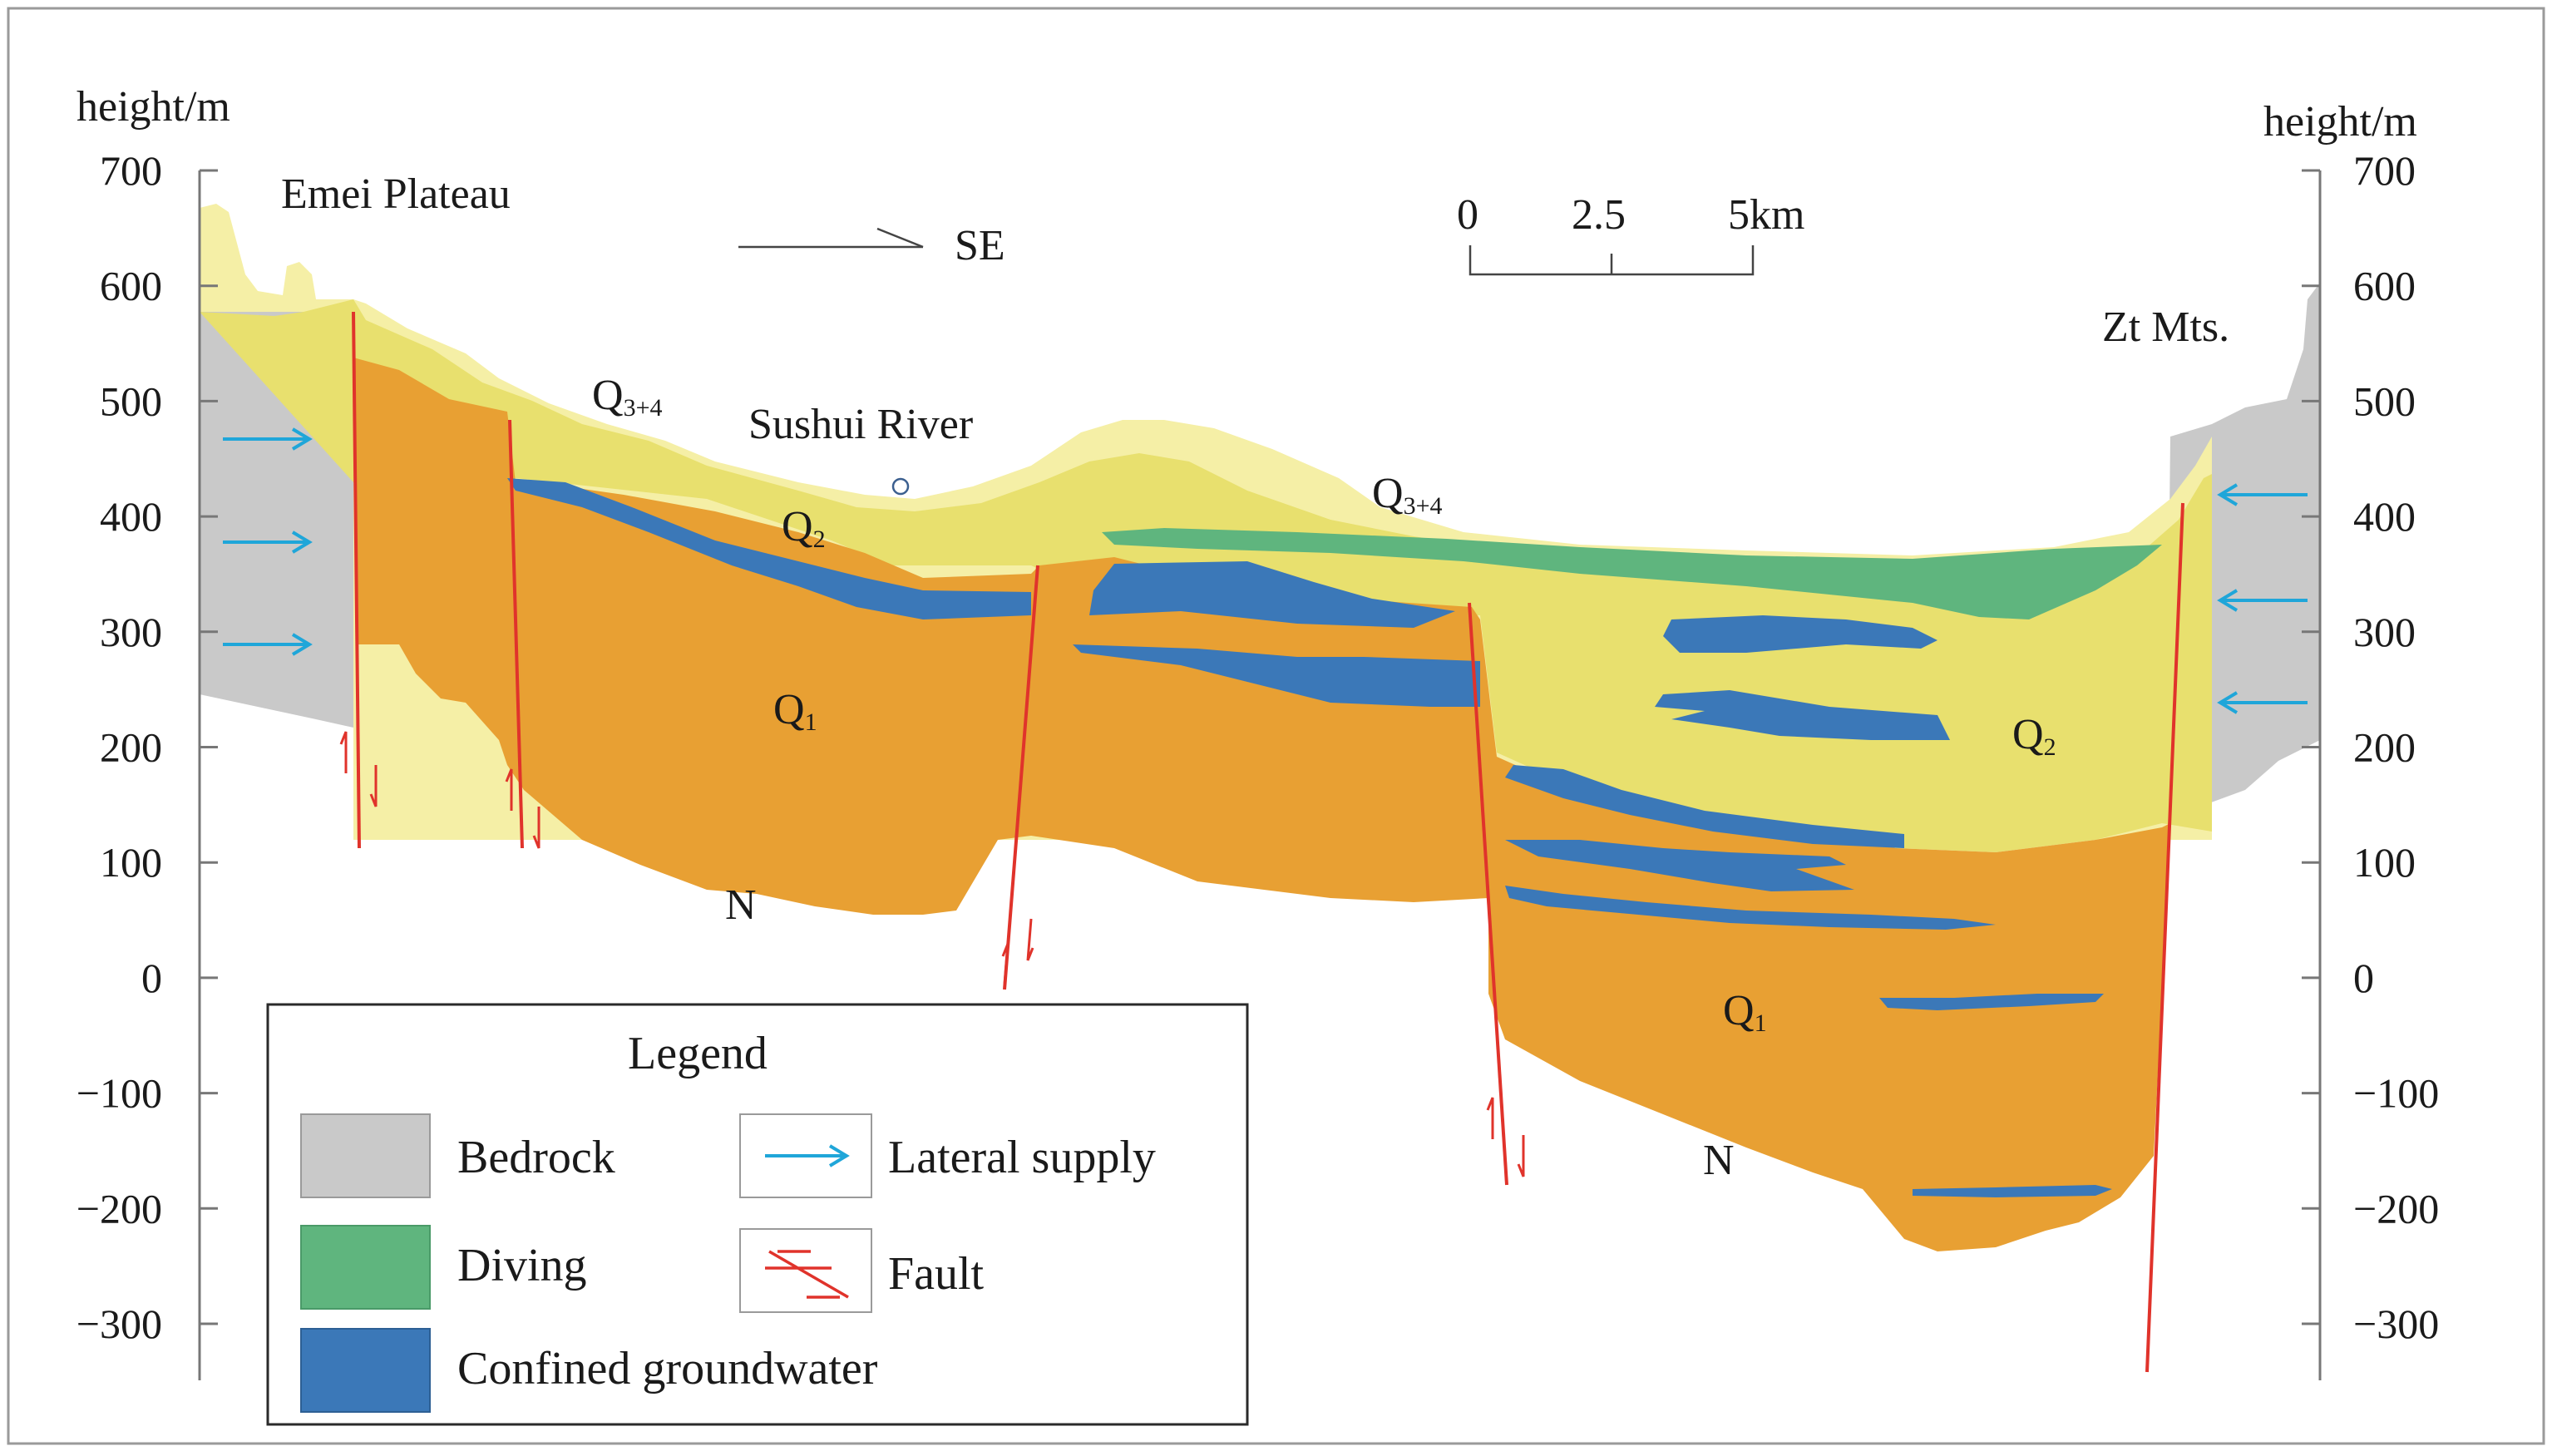 Image resolution: width=2552 pixels, height=1456 pixels. I want to click on scale-label-0: 0, so click(1467, 215).